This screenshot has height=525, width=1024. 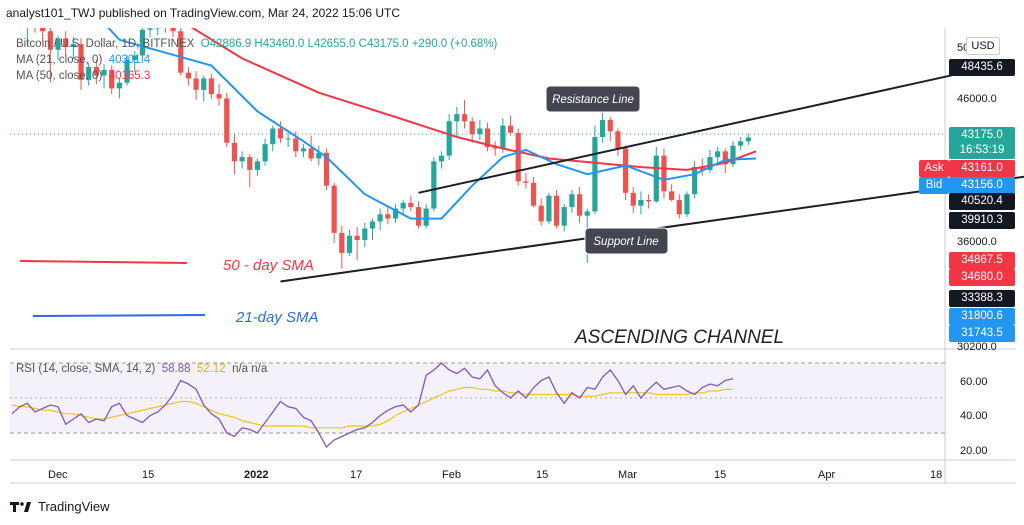 What do you see at coordinates (974, 451) in the screenshot?
I see `rsi-level-20: 20.00` at bounding box center [974, 451].